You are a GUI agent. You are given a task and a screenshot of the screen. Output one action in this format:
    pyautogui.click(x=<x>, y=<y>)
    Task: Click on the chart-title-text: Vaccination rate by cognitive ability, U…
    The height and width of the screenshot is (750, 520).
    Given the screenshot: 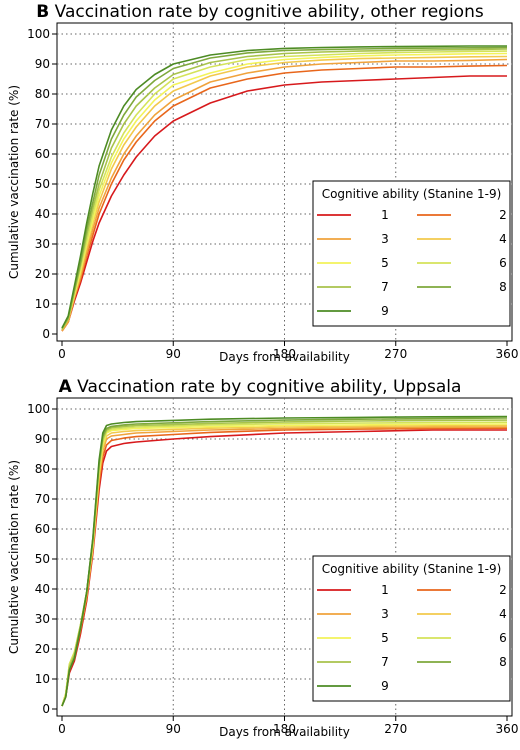 What is the action you would take?
    pyautogui.click(x=267, y=387)
    